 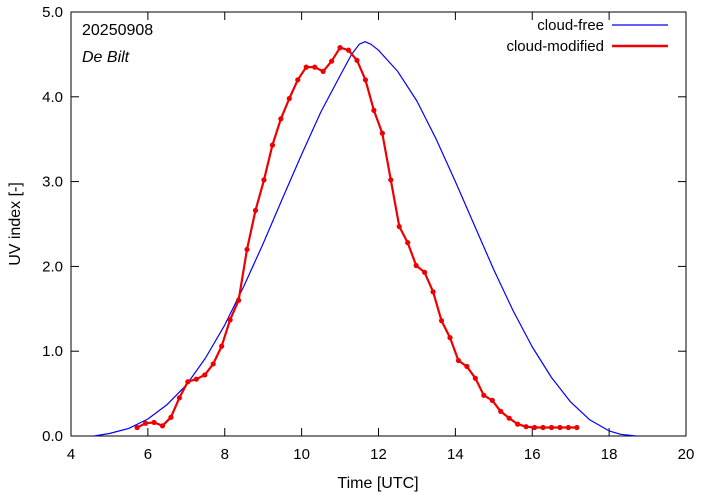 I want to click on y-tick-label: 2.0, so click(x=52, y=266).